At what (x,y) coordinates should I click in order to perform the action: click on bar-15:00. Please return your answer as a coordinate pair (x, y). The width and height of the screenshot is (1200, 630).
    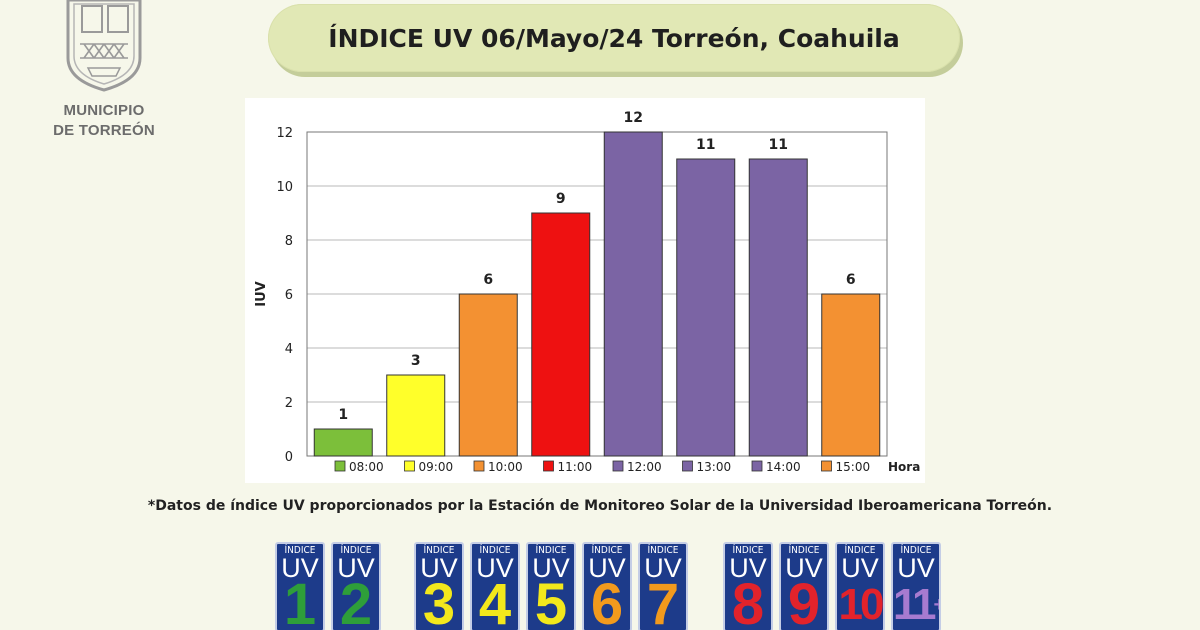
    Looking at the image, I should click on (851, 375).